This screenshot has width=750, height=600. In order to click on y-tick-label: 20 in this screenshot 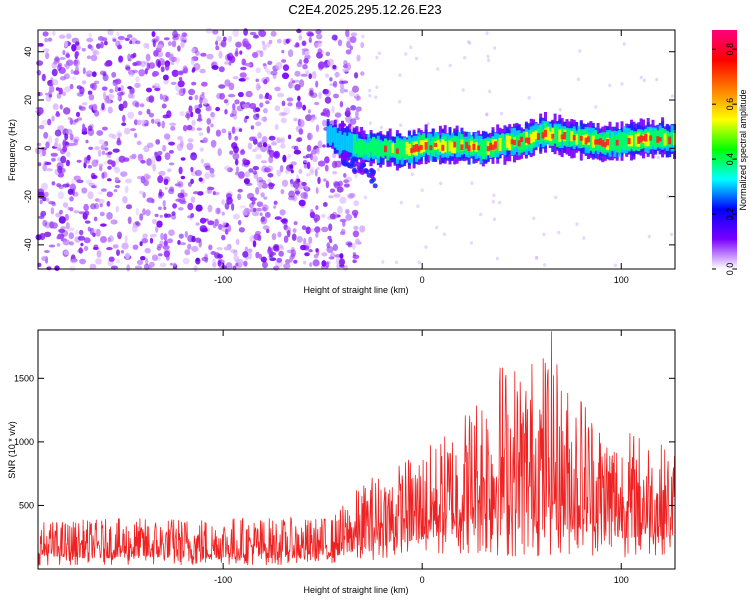, I will do `click(28, 100)`.